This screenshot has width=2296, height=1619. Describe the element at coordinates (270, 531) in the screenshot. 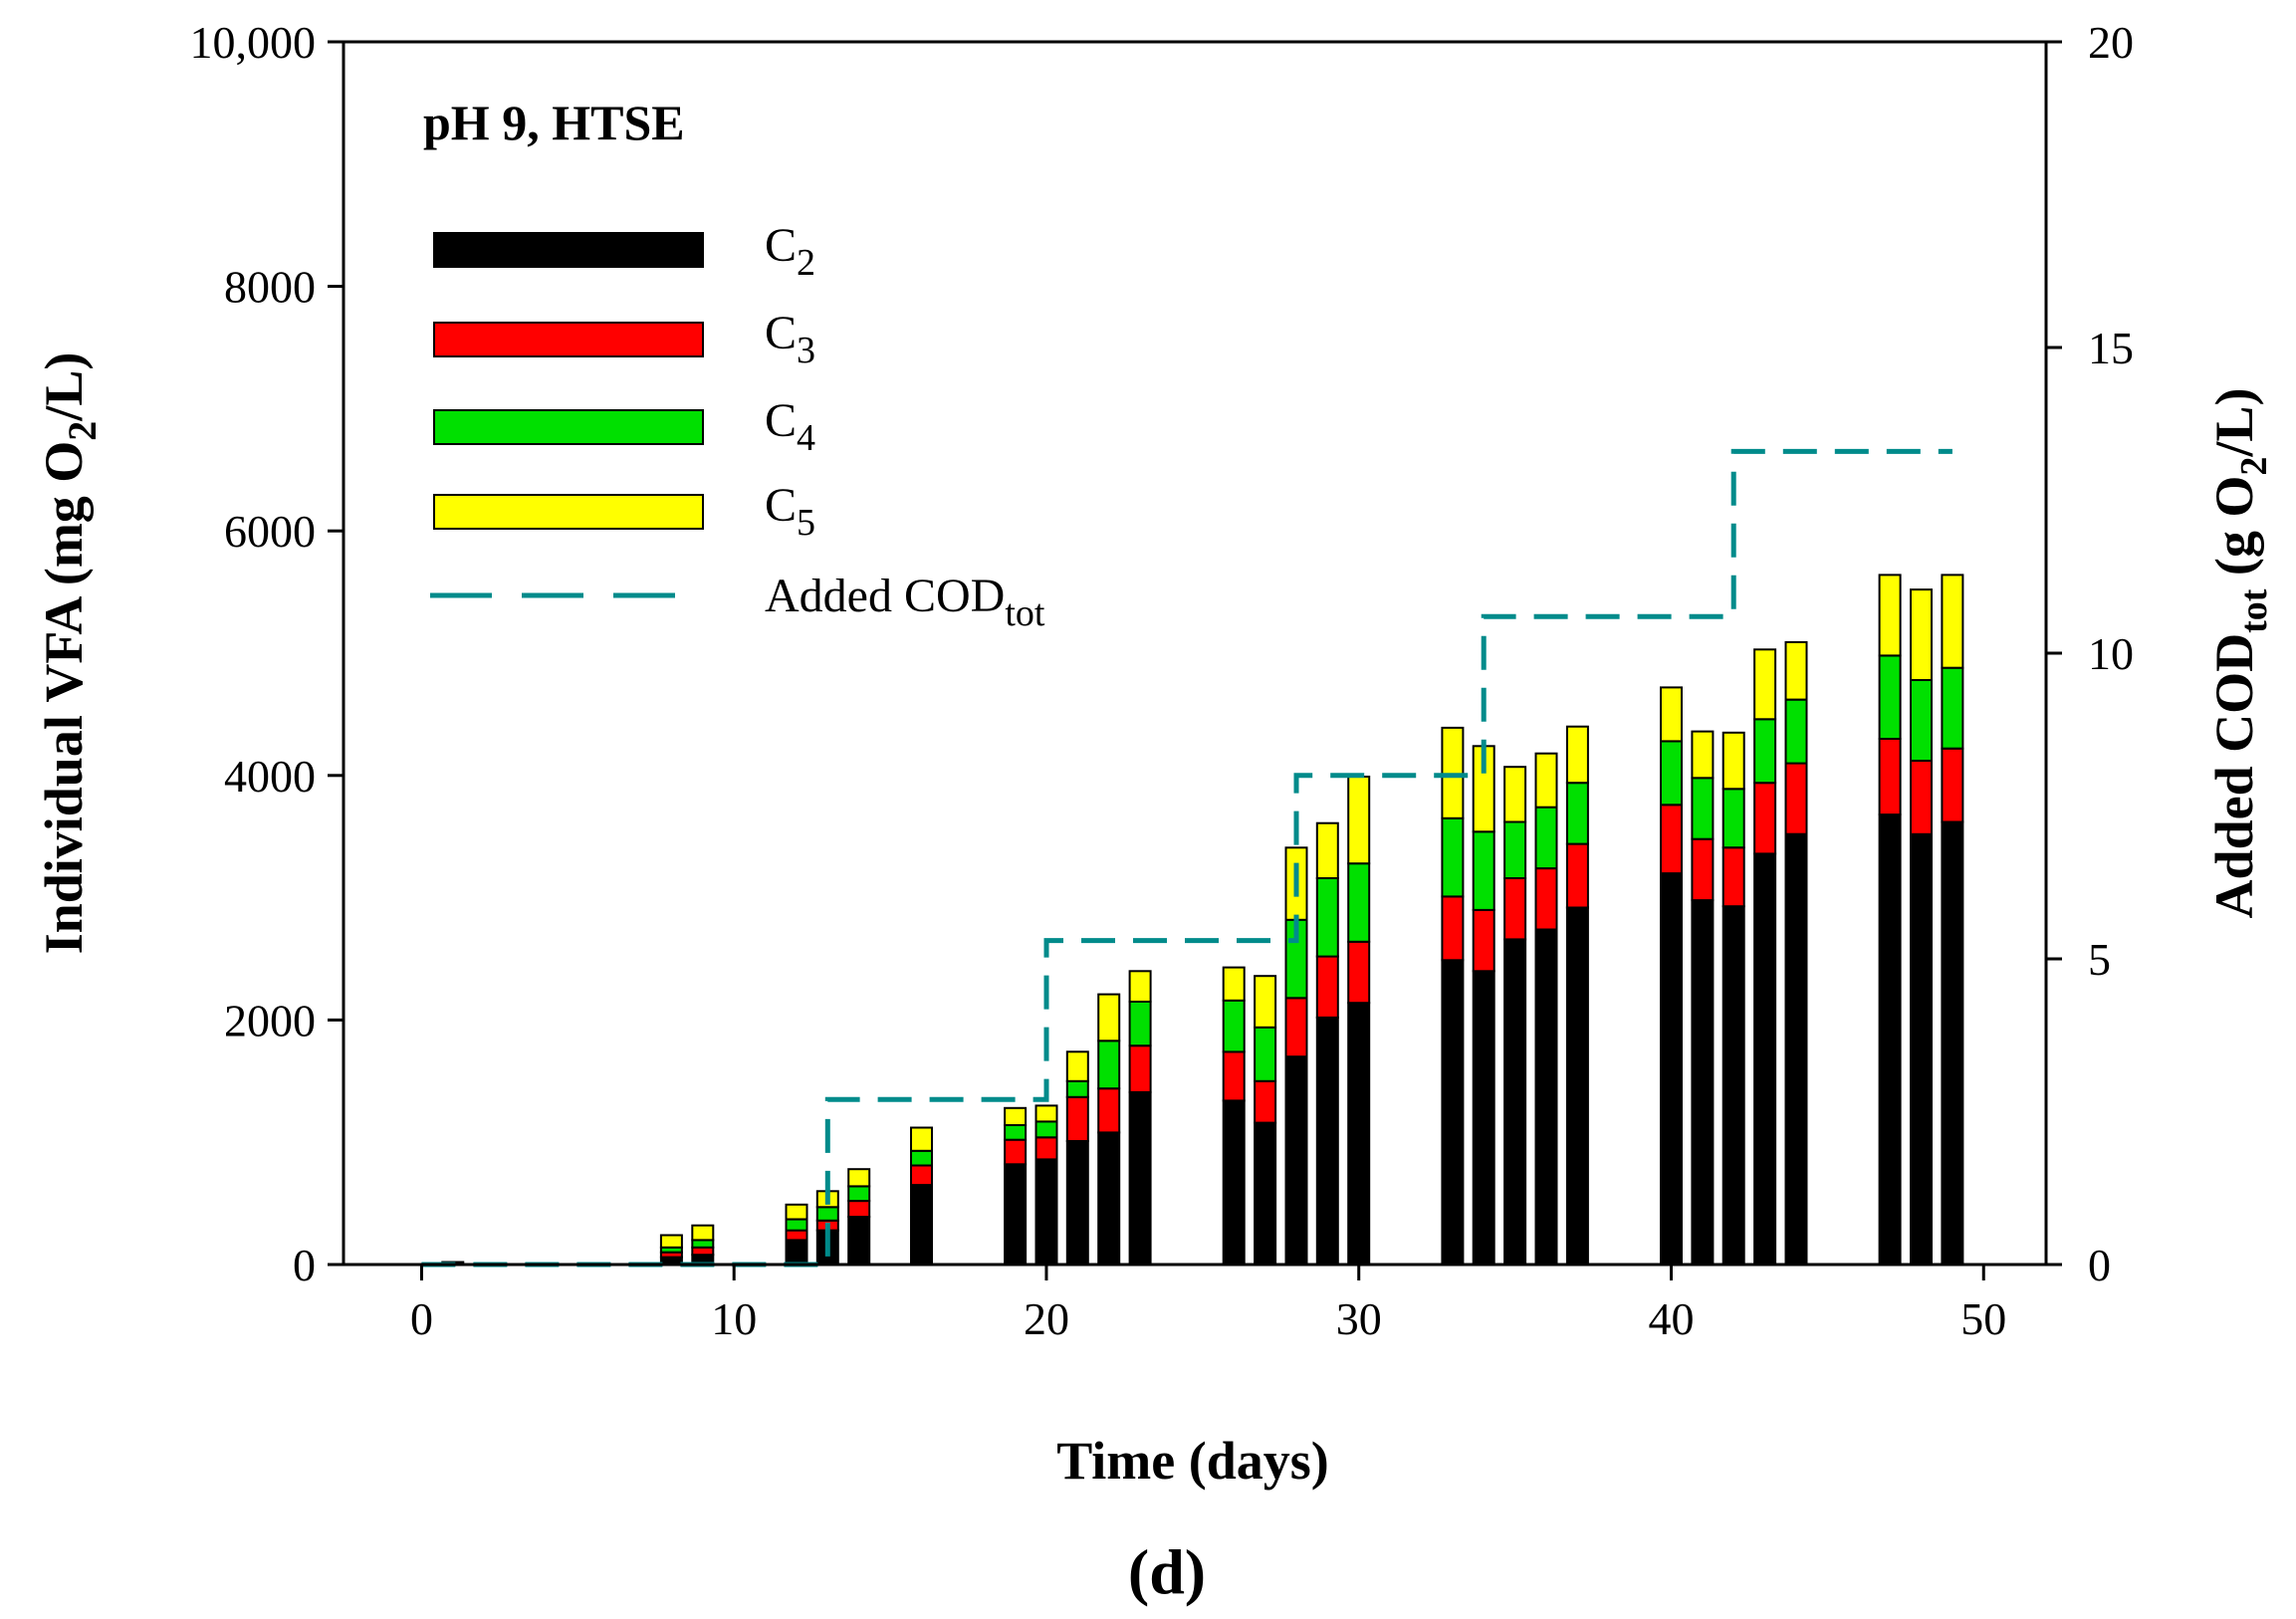

I see `y-tick-label: 6000` at that location.